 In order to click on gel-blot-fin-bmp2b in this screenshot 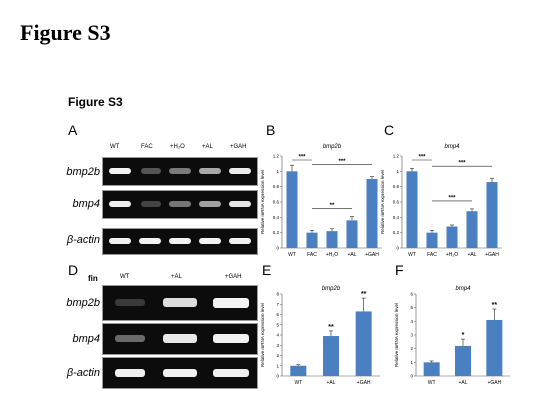, I will do `click(180, 303)`.